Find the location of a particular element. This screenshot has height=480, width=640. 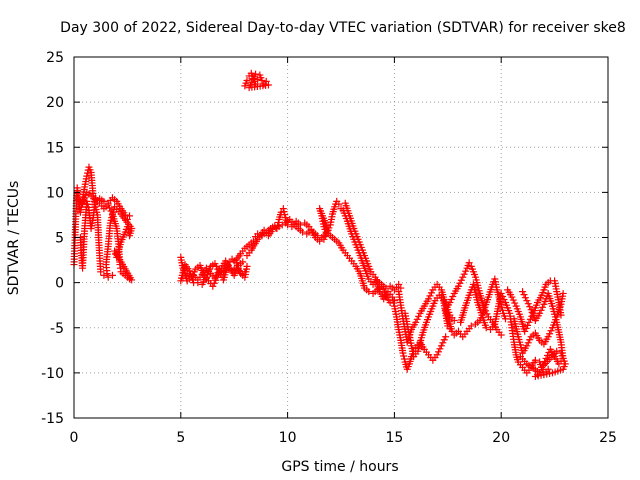

x-tick-label: 20 is located at coordinates (501, 438).